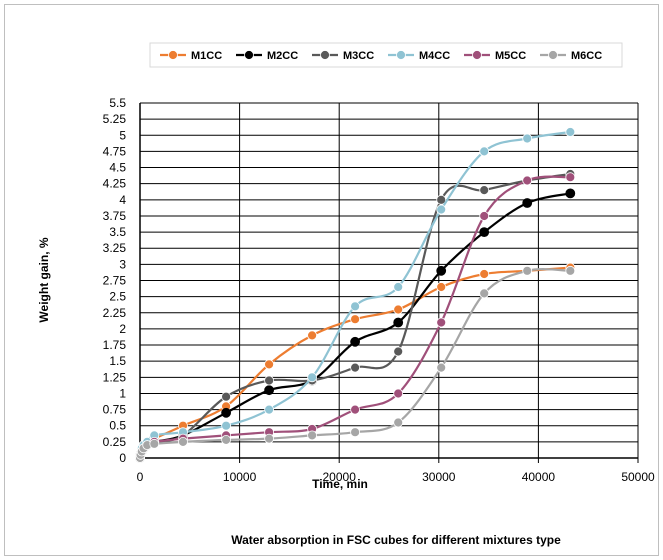  I want to click on legend-item-m3cc: M3CC, so click(343, 56).